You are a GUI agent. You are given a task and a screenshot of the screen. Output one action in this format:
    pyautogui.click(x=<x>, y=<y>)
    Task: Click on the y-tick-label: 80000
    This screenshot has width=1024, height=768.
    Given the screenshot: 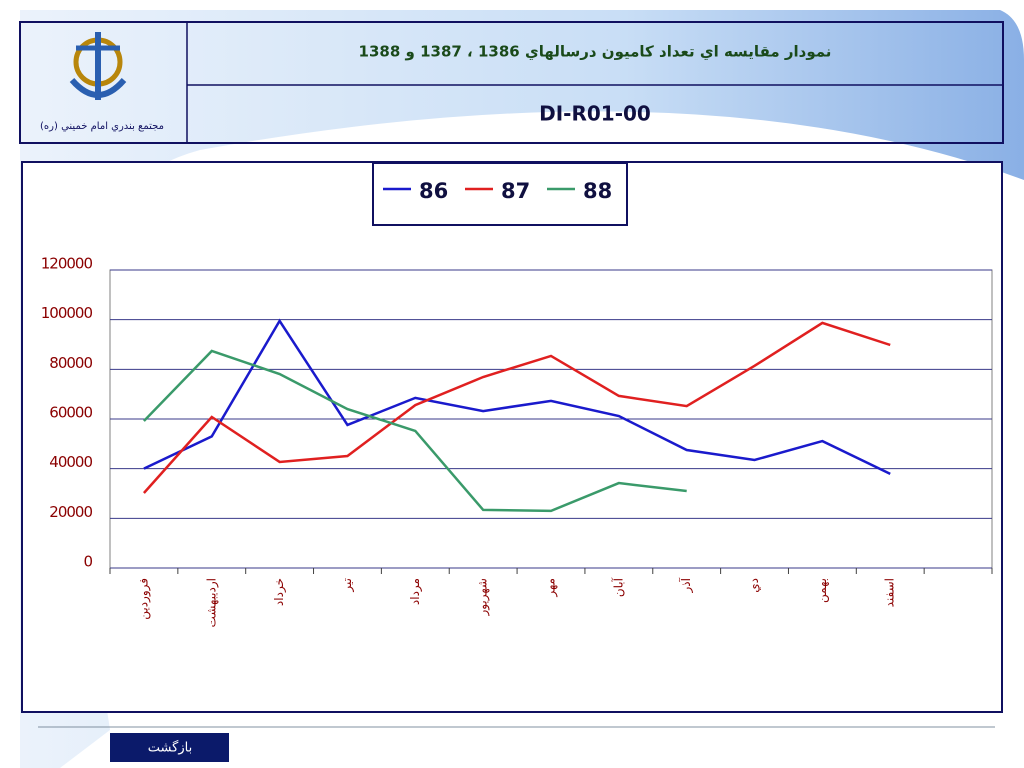 What is the action you would take?
    pyautogui.click(x=70, y=363)
    